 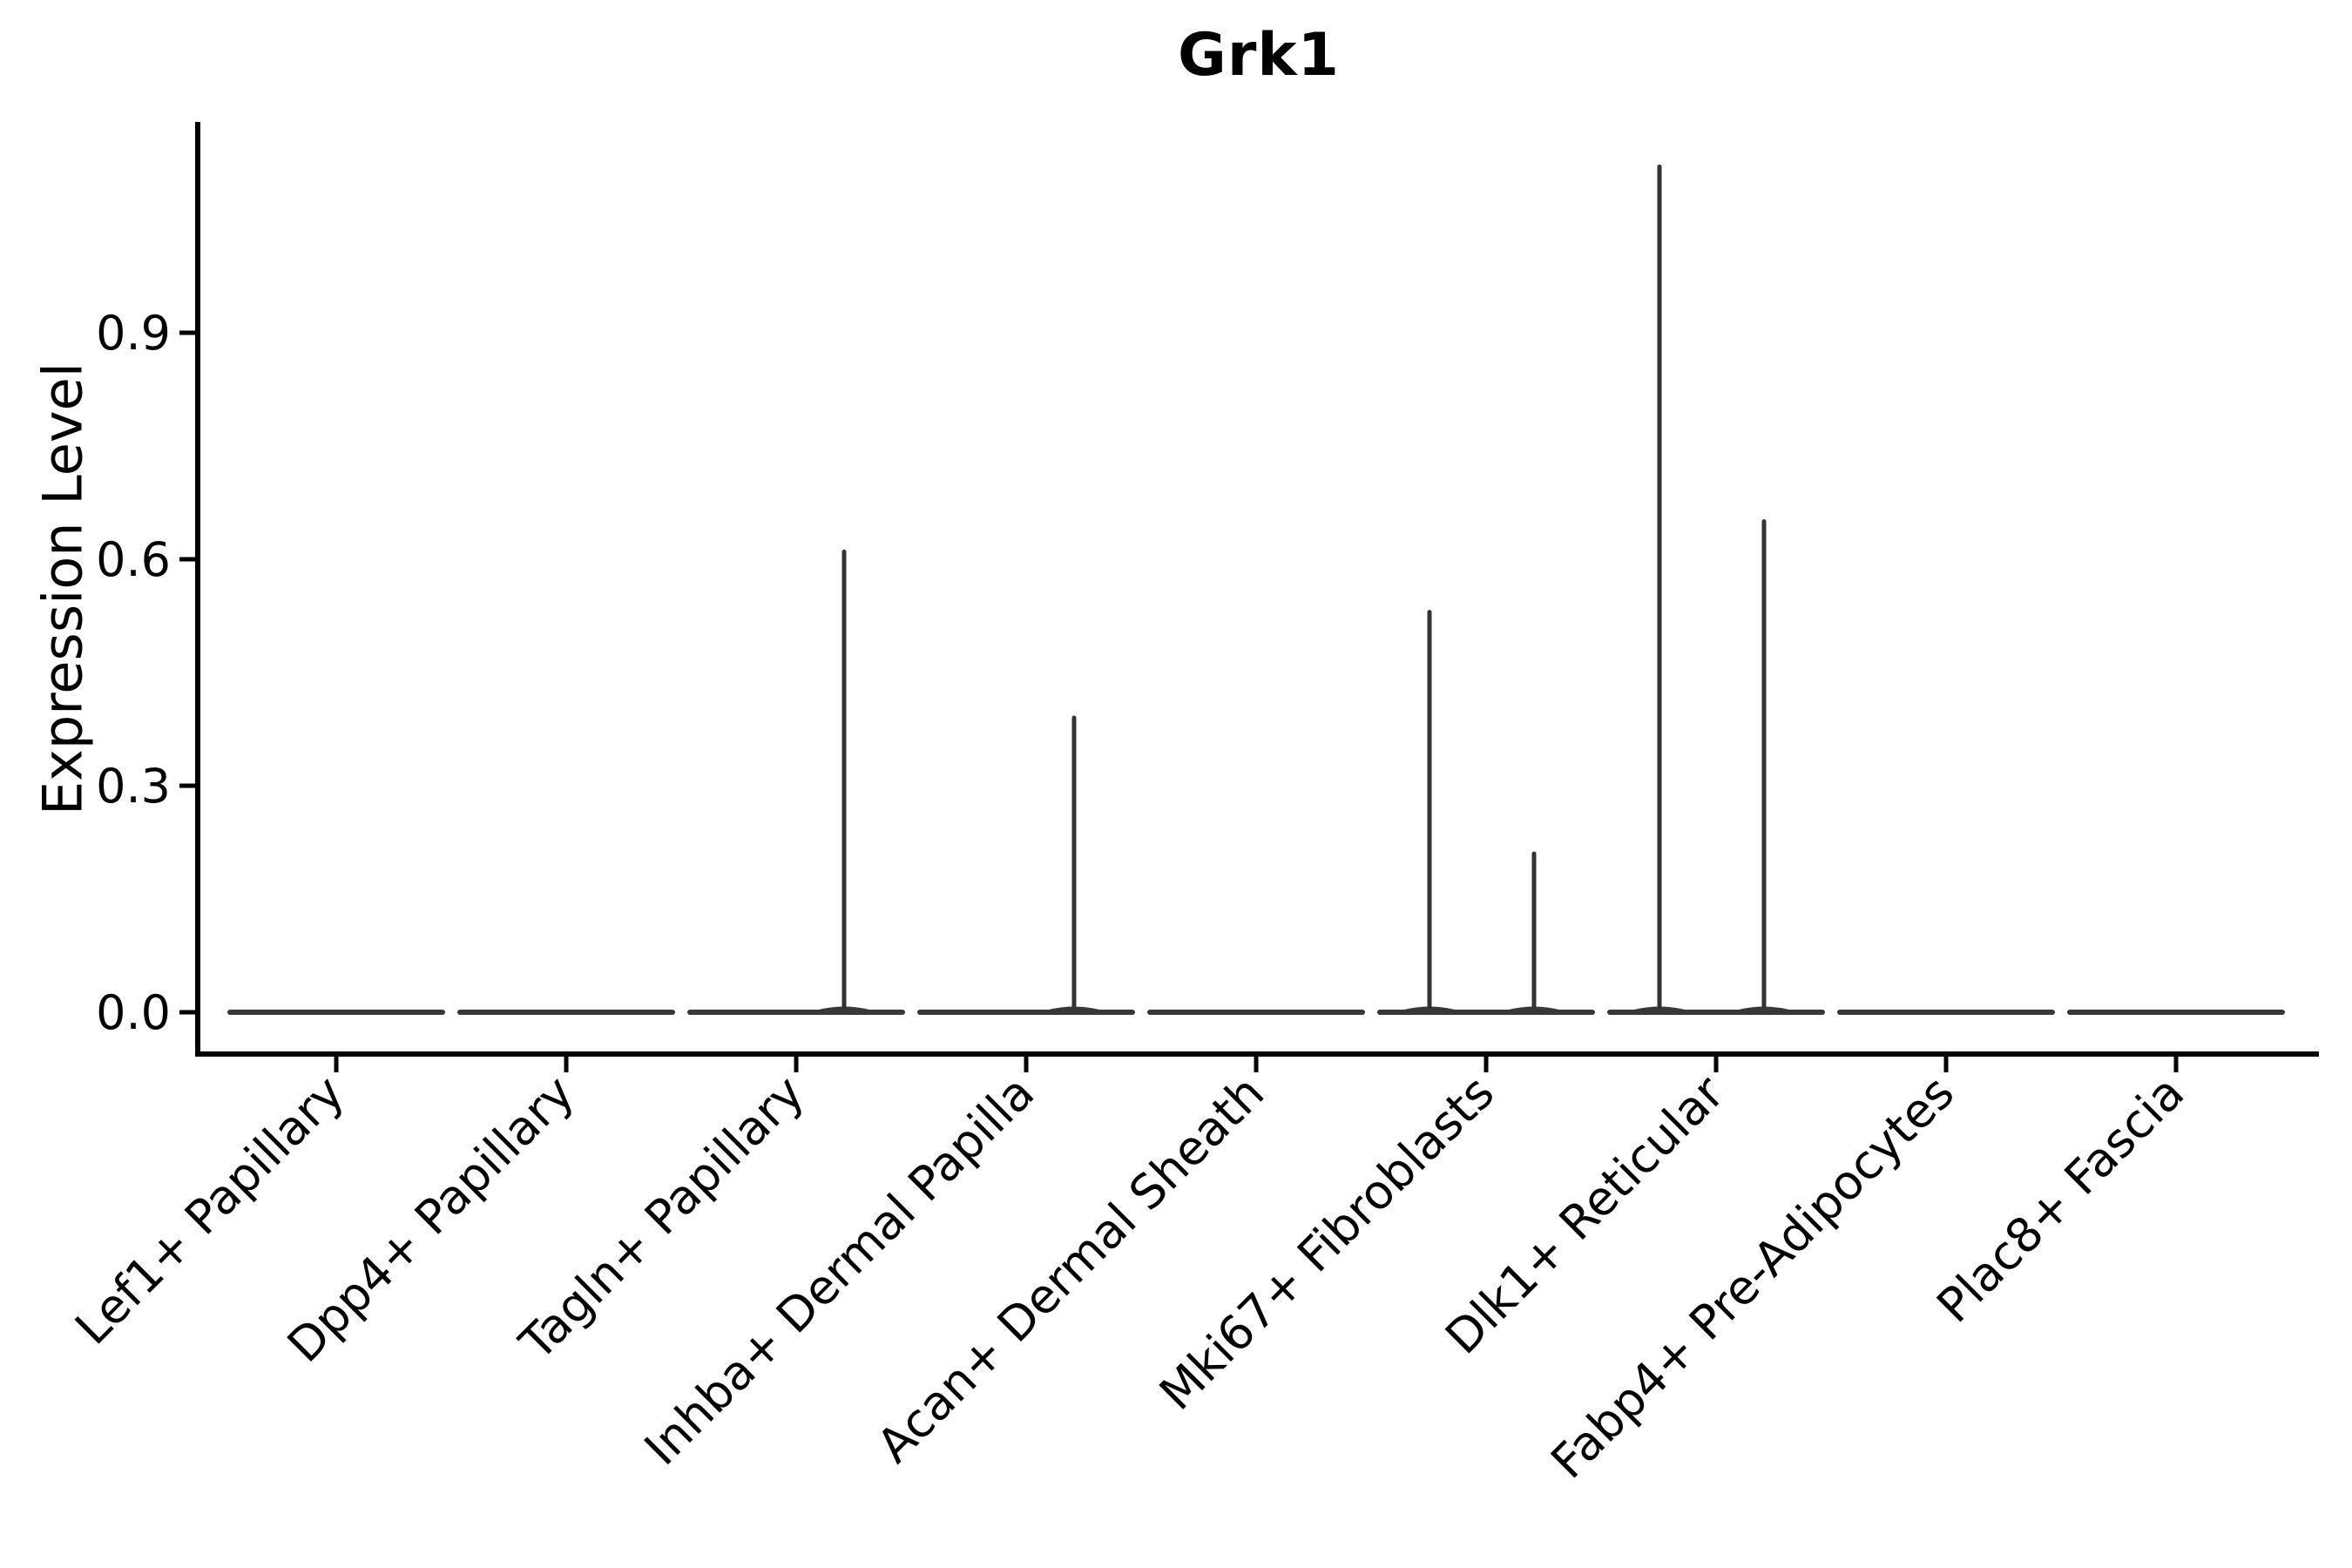 I want to click on y-axis: 0.0 0.3 0.6 0.9, so click(x=145, y=673).